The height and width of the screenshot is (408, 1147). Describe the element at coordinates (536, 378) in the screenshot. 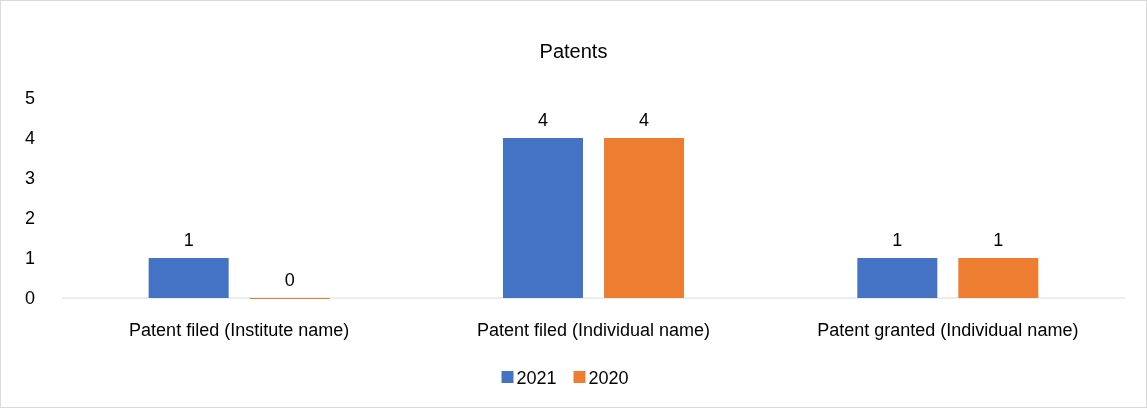

I see `legend-label: 2021` at that location.